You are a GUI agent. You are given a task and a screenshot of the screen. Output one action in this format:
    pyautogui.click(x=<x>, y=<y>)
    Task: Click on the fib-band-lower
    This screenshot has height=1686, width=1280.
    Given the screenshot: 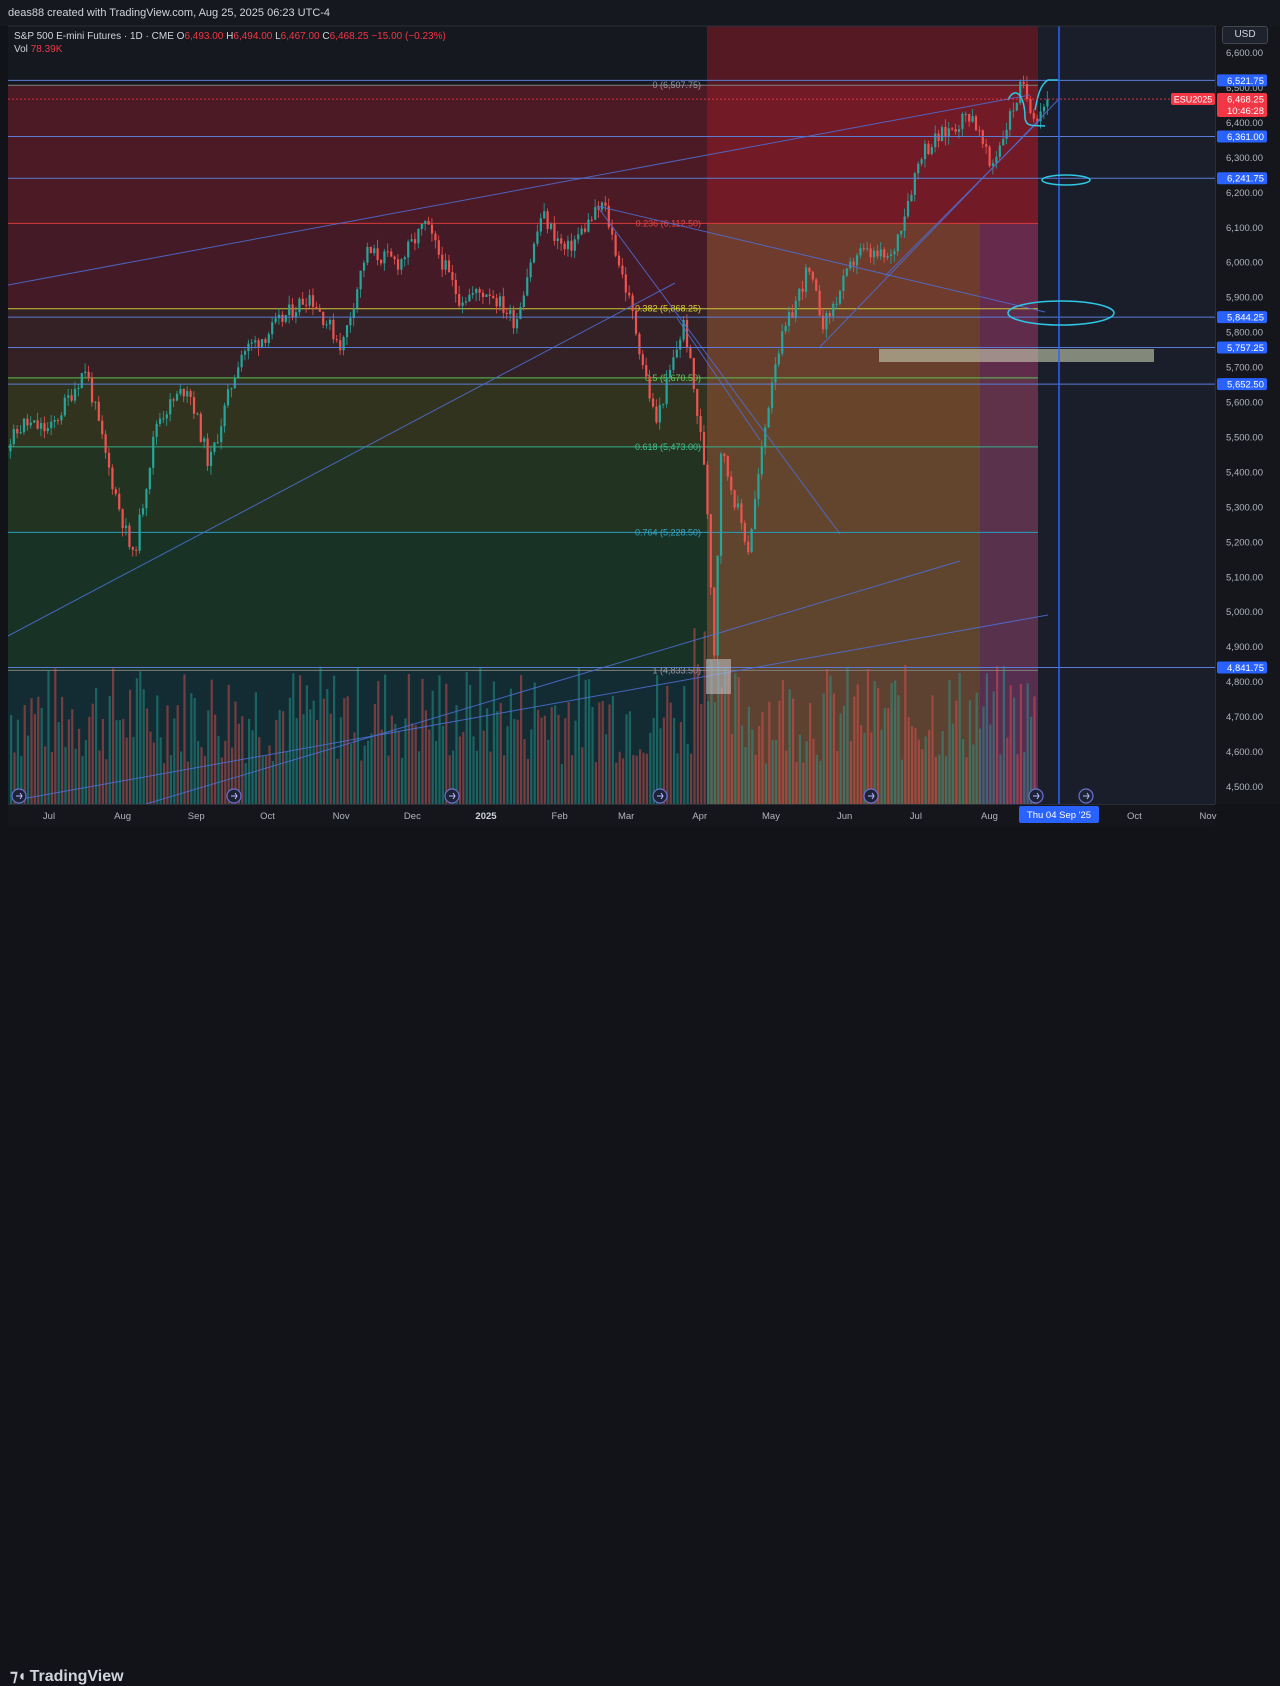 What is the action you would take?
    pyautogui.click(x=523, y=737)
    